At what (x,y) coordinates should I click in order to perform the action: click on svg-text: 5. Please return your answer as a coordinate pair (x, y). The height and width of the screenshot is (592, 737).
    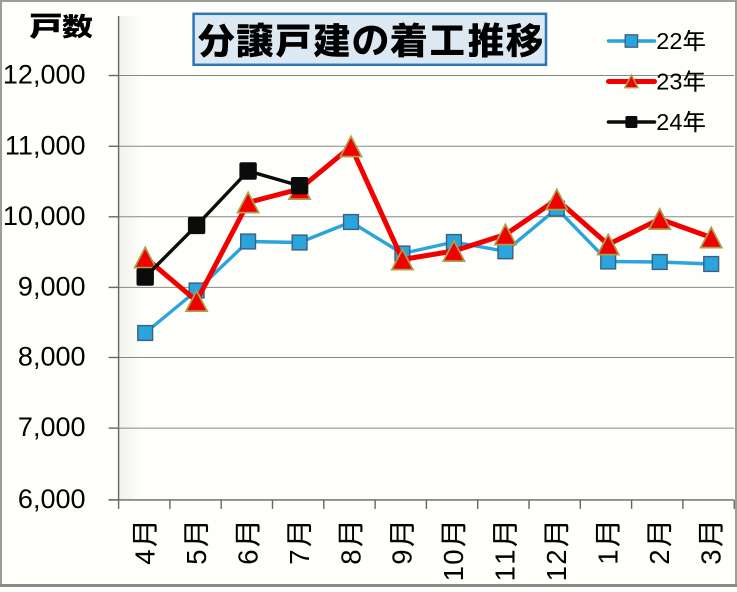
    Looking at the image, I should click on (196, 556).